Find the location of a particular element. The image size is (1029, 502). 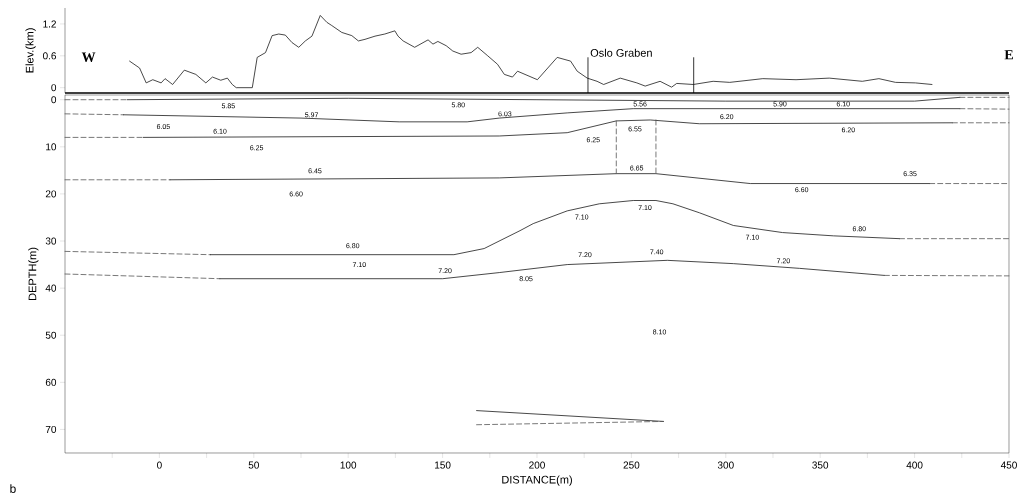

y-axis-title: Elev.(km) is located at coordinates (30, 50).